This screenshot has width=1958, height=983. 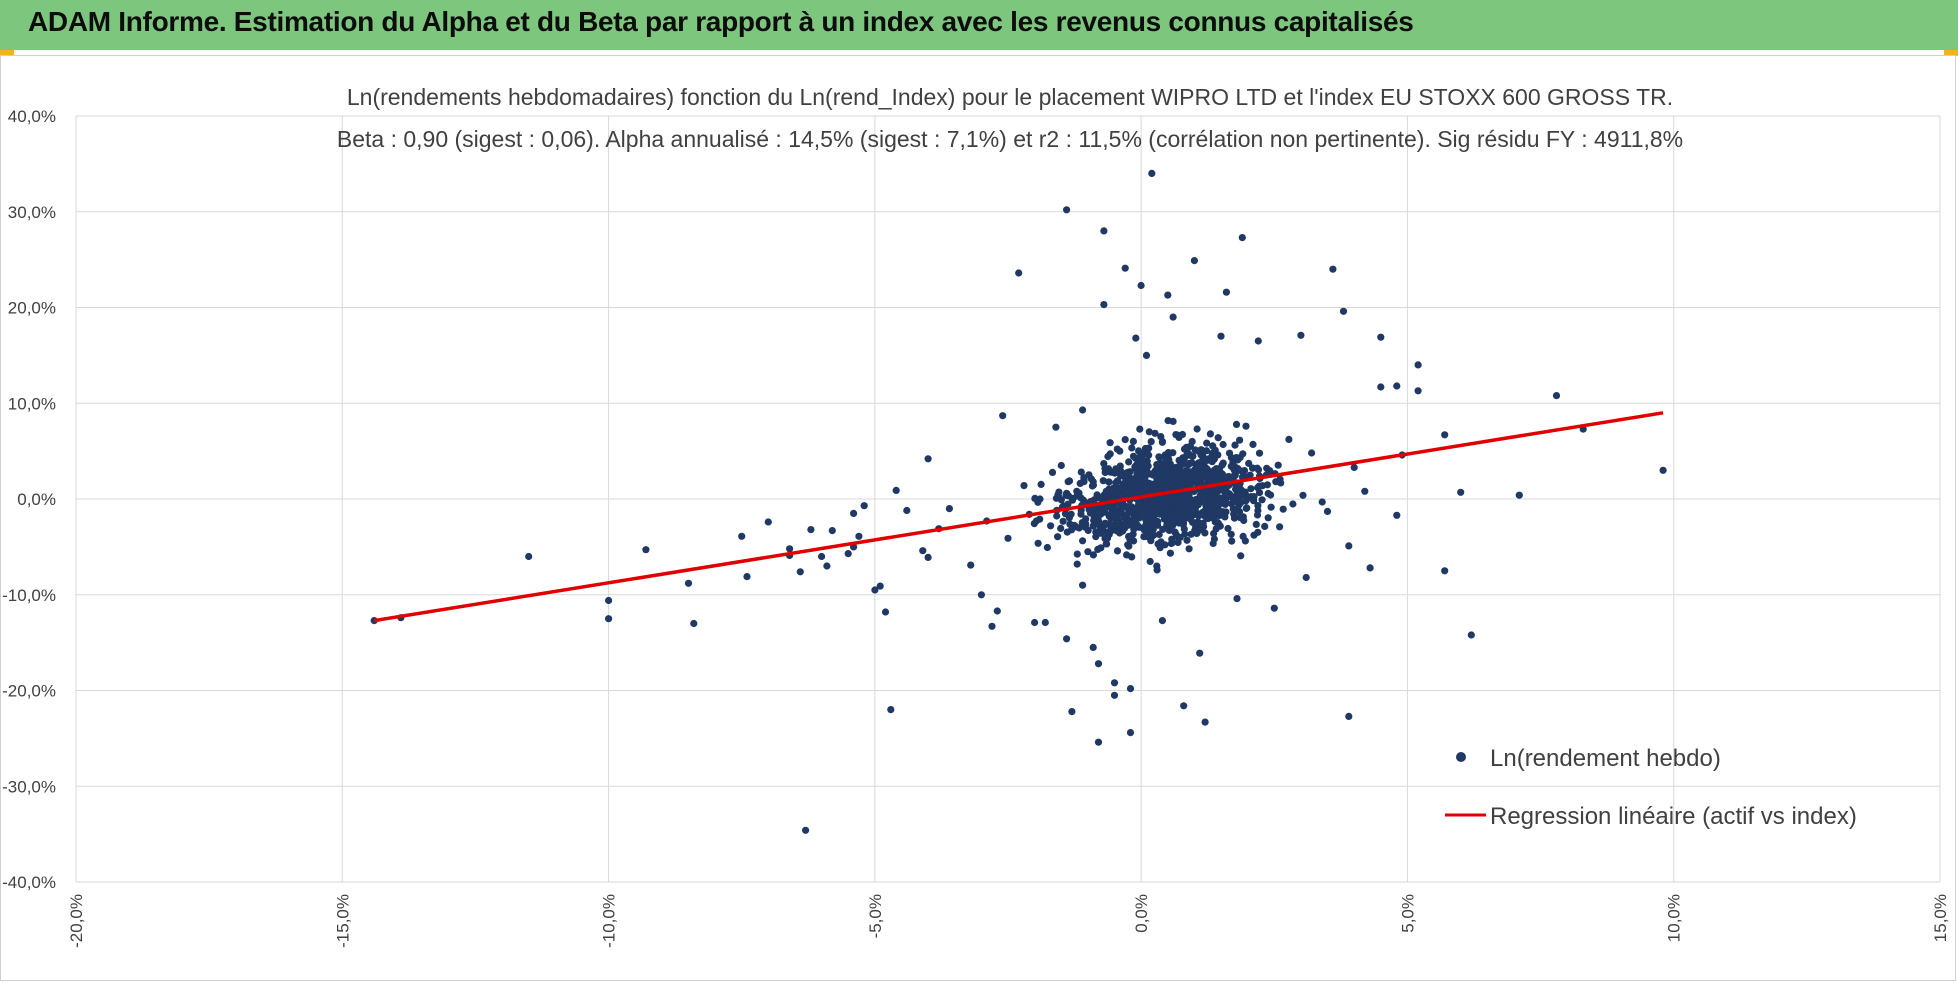 I want to click on x-tick-label: 0,0%, so click(x=1141, y=913).